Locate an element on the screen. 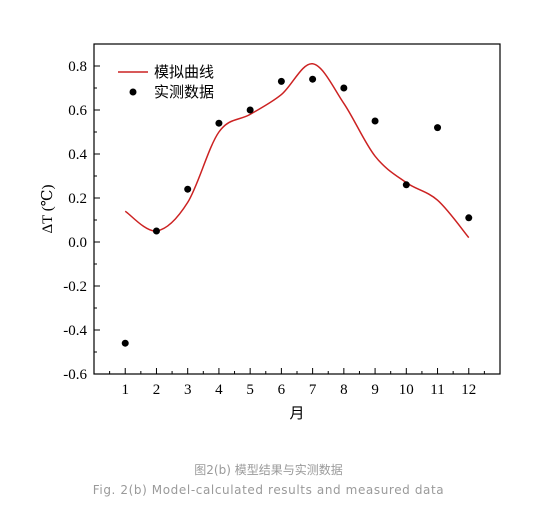 The image size is (537, 516). y-tick-label: 0.0 is located at coordinates (77, 243).